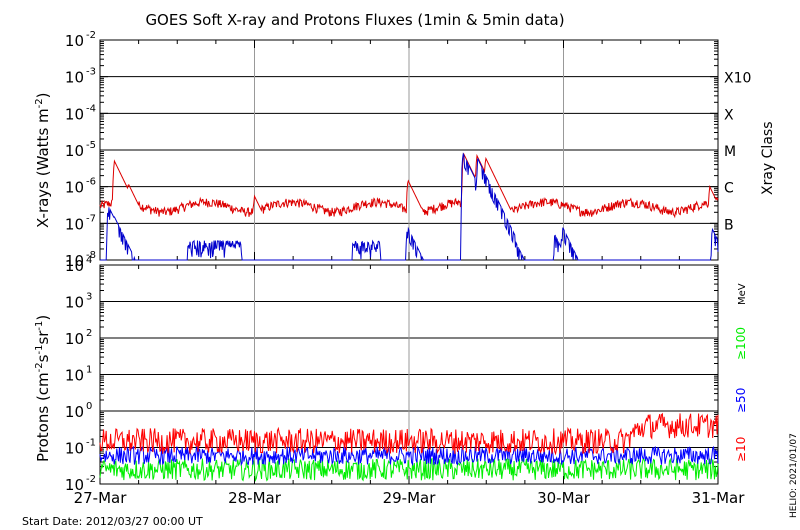 This screenshot has width=800, height=530. What do you see at coordinates (729, 189) in the screenshot?
I see `xray-class-label: C` at bounding box center [729, 189].